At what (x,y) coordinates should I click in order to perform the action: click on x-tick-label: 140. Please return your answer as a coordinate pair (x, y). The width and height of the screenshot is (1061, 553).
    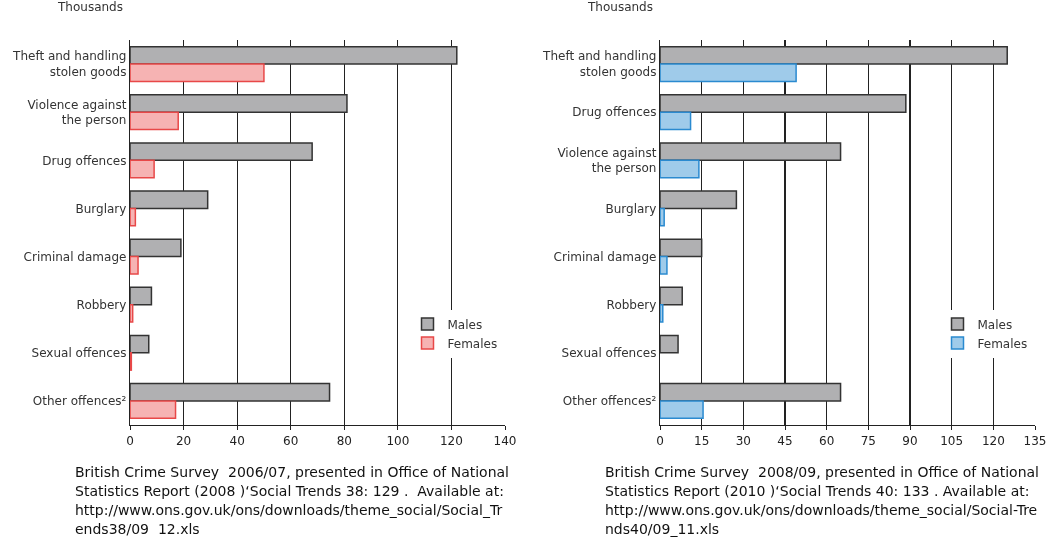
    Looking at the image, I should click on (505, 440).